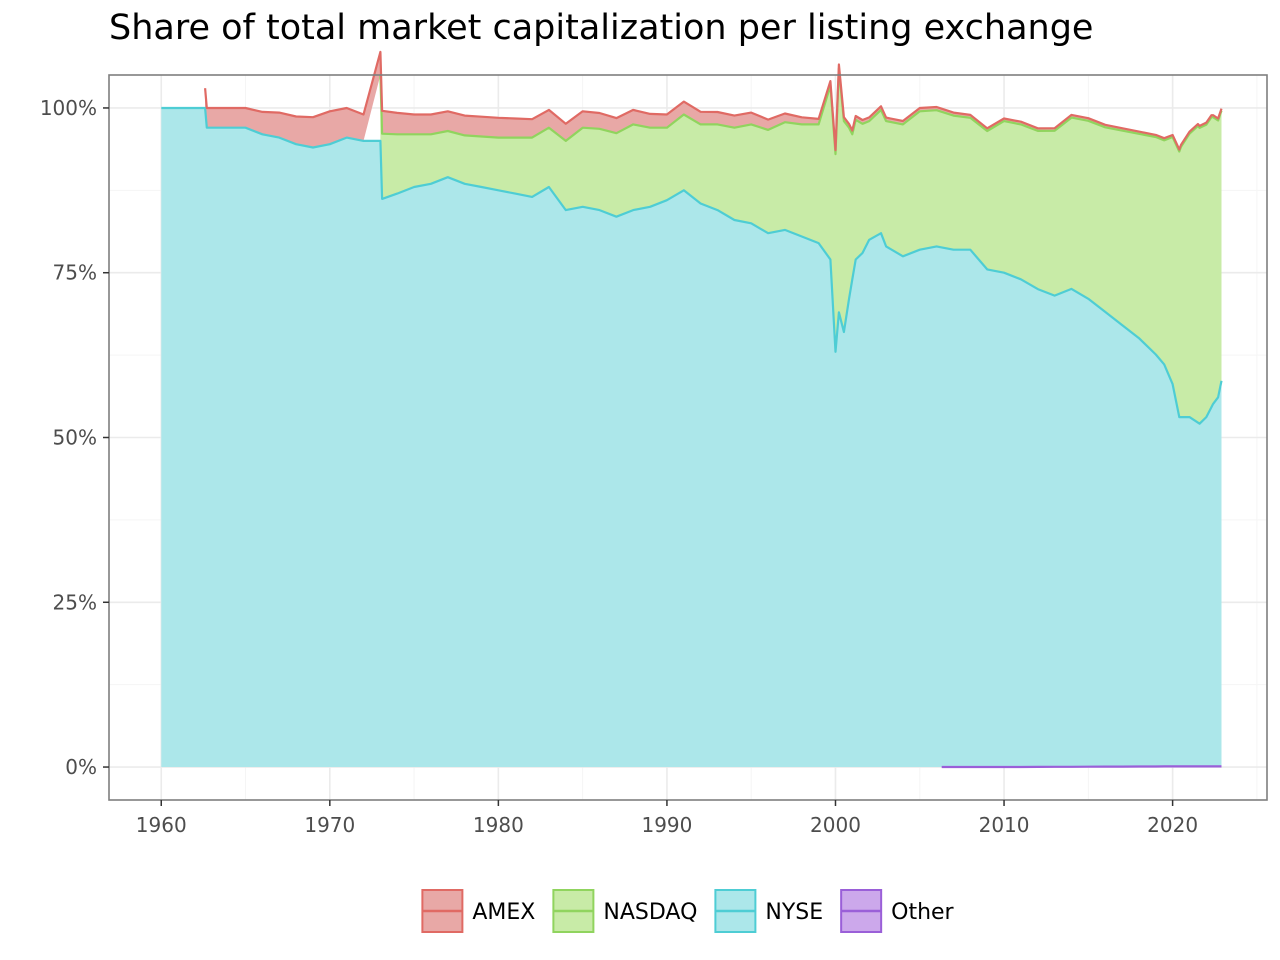 This screenshot has height=960, width=1280. Describe the element at coordinates (1004, 825) in the screenshot. I see `x-tick-label: 2010` at that location.